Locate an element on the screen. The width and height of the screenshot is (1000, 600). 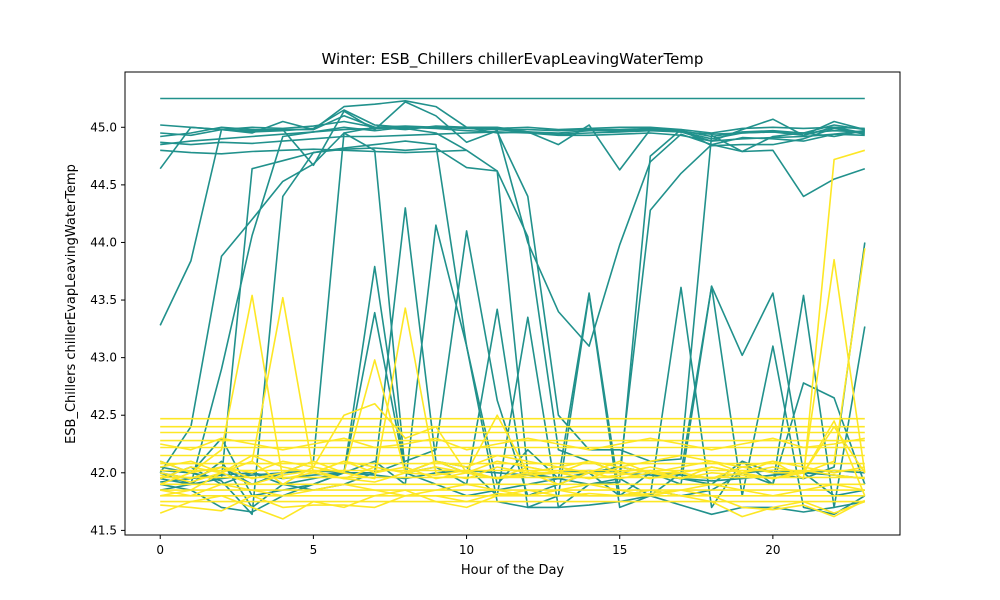
y-tick-label: 43.5 is located at coordinates (103, 300).